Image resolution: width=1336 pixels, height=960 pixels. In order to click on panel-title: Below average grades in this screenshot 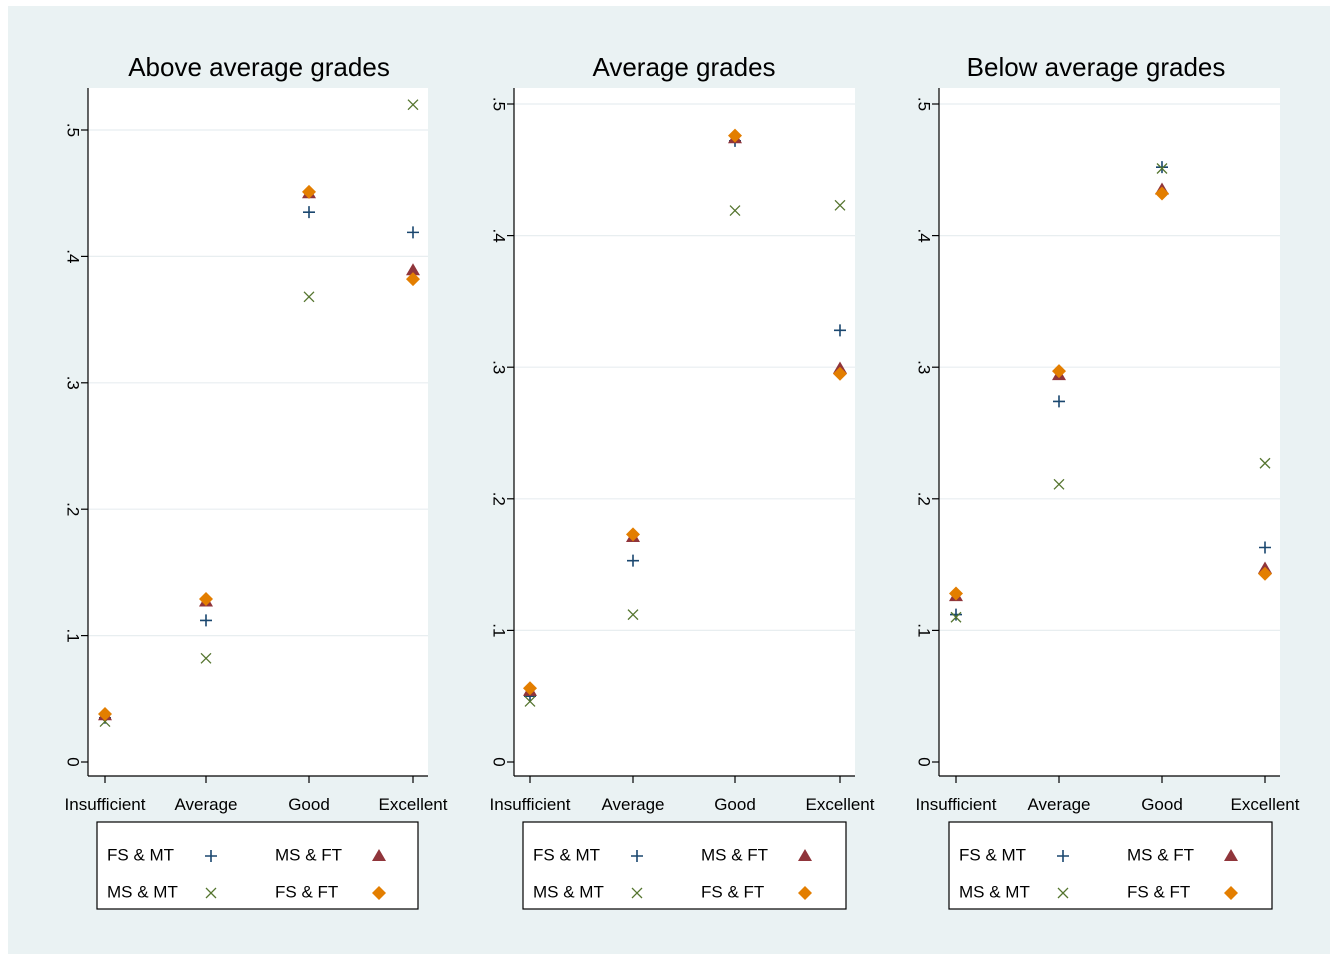, I will do `click(1096, 67)`.